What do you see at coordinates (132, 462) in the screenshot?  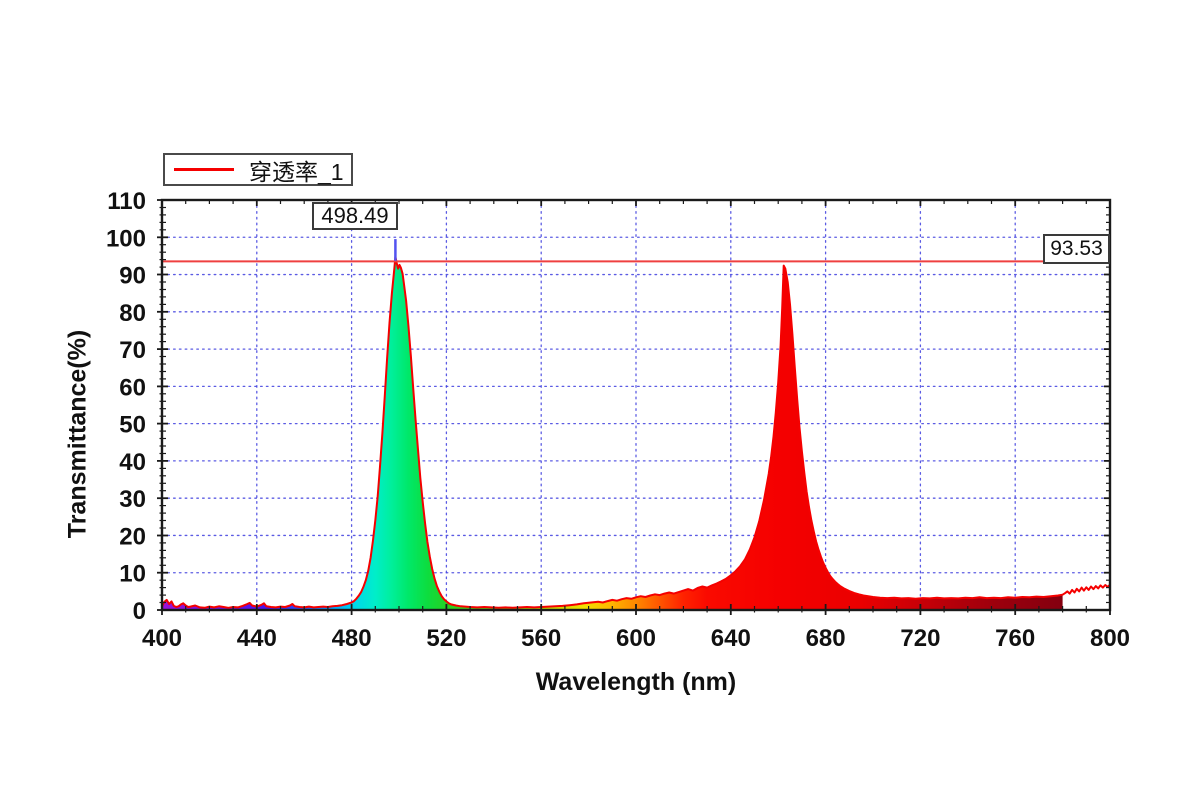 I see `y-tick-label: 40` at bounding box center [132, 462].